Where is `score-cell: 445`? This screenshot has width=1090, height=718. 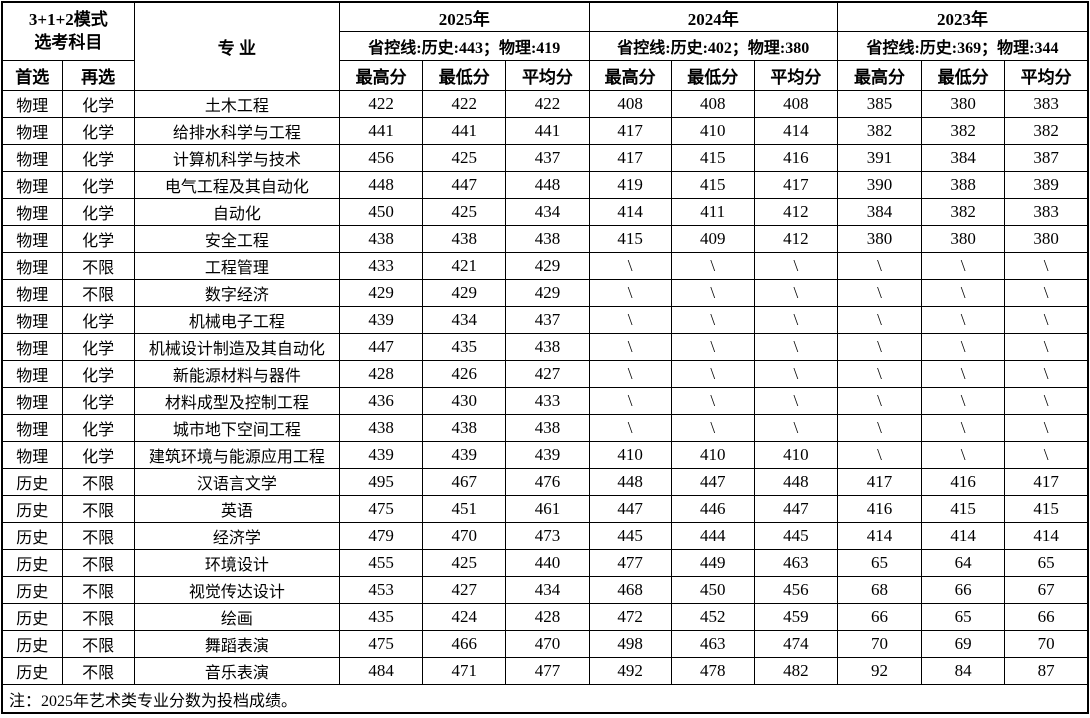 score-cell: 445 is located at coordinates (630, 536).